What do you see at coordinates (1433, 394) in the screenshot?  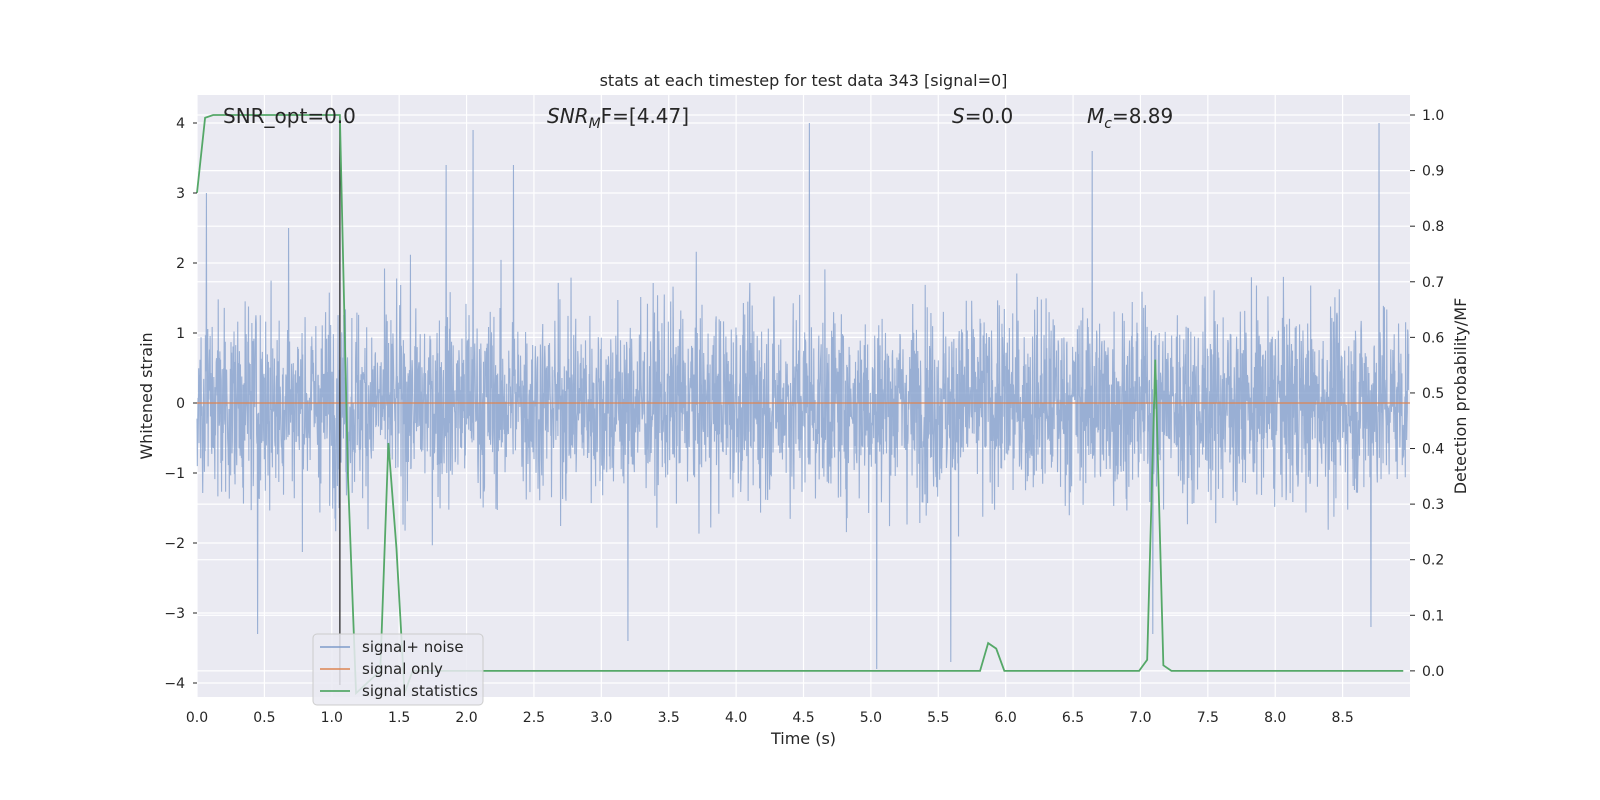 I see `y-tick-label-right: 0.5` at bounding box center [1433, 394].